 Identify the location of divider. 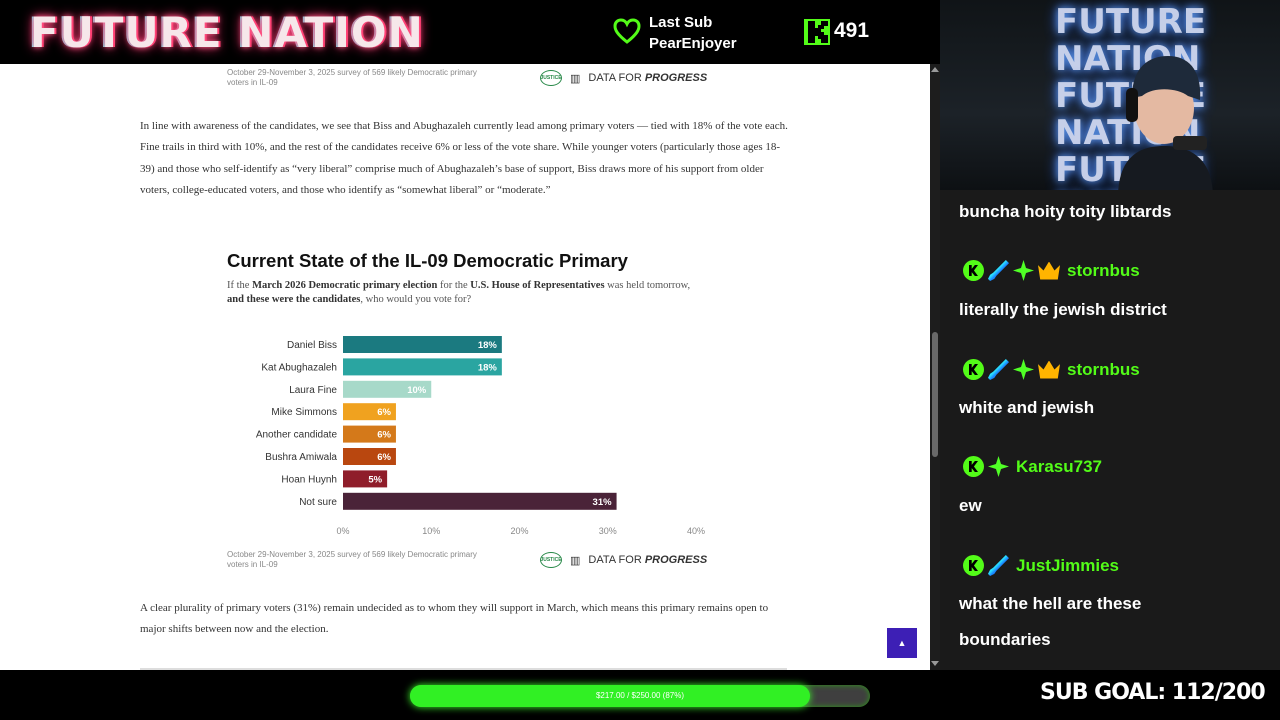
(463, 669).